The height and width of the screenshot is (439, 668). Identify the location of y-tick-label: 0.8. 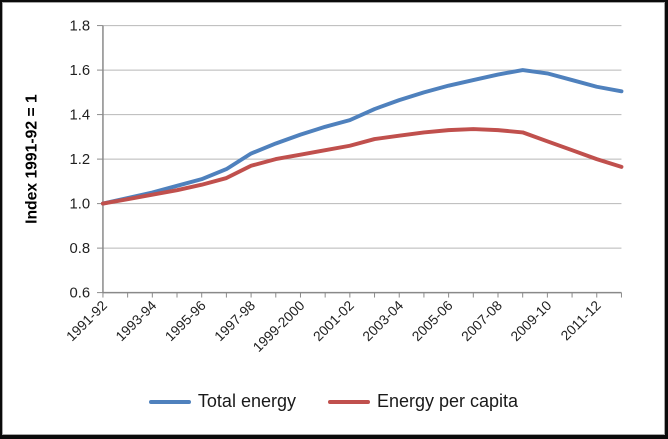
(79, 249).